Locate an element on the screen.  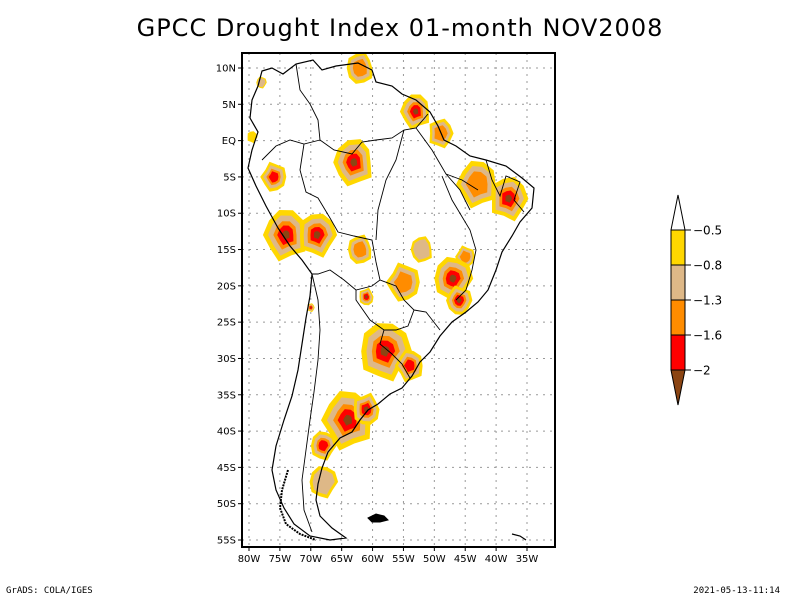
drought-region-buenos-aires-south is located at coordinates (366, 408).